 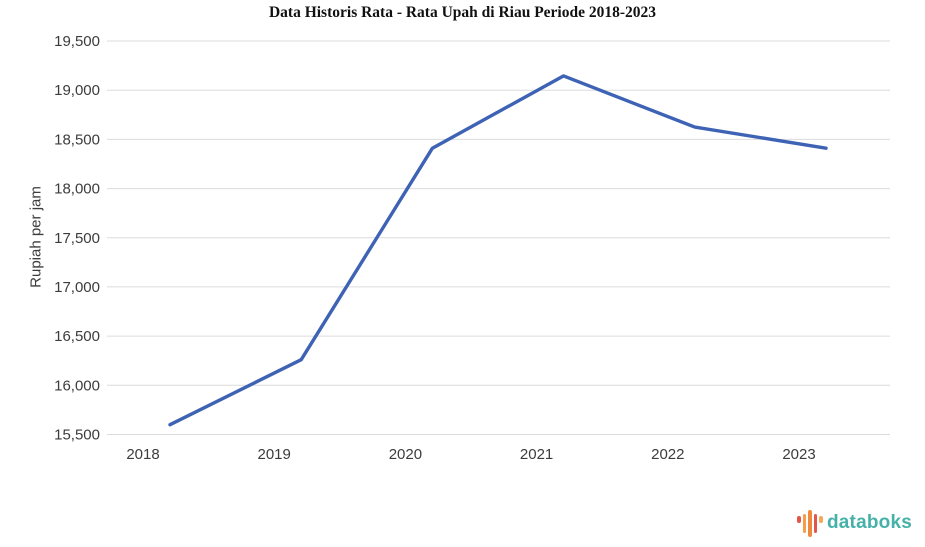 I want to click on y-tick-label: 16,000, so click(x=77, y=385).